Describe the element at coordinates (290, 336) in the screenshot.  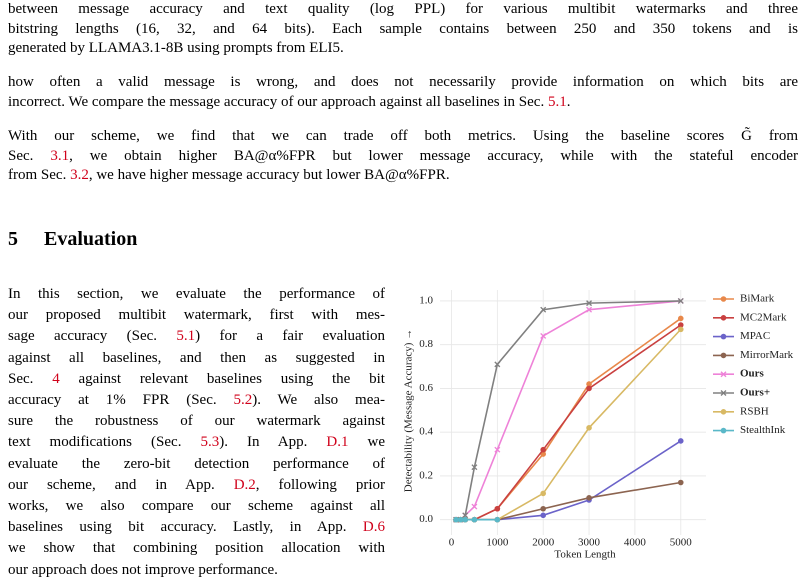
I see `text: ) for a fair evaluation` at that location.